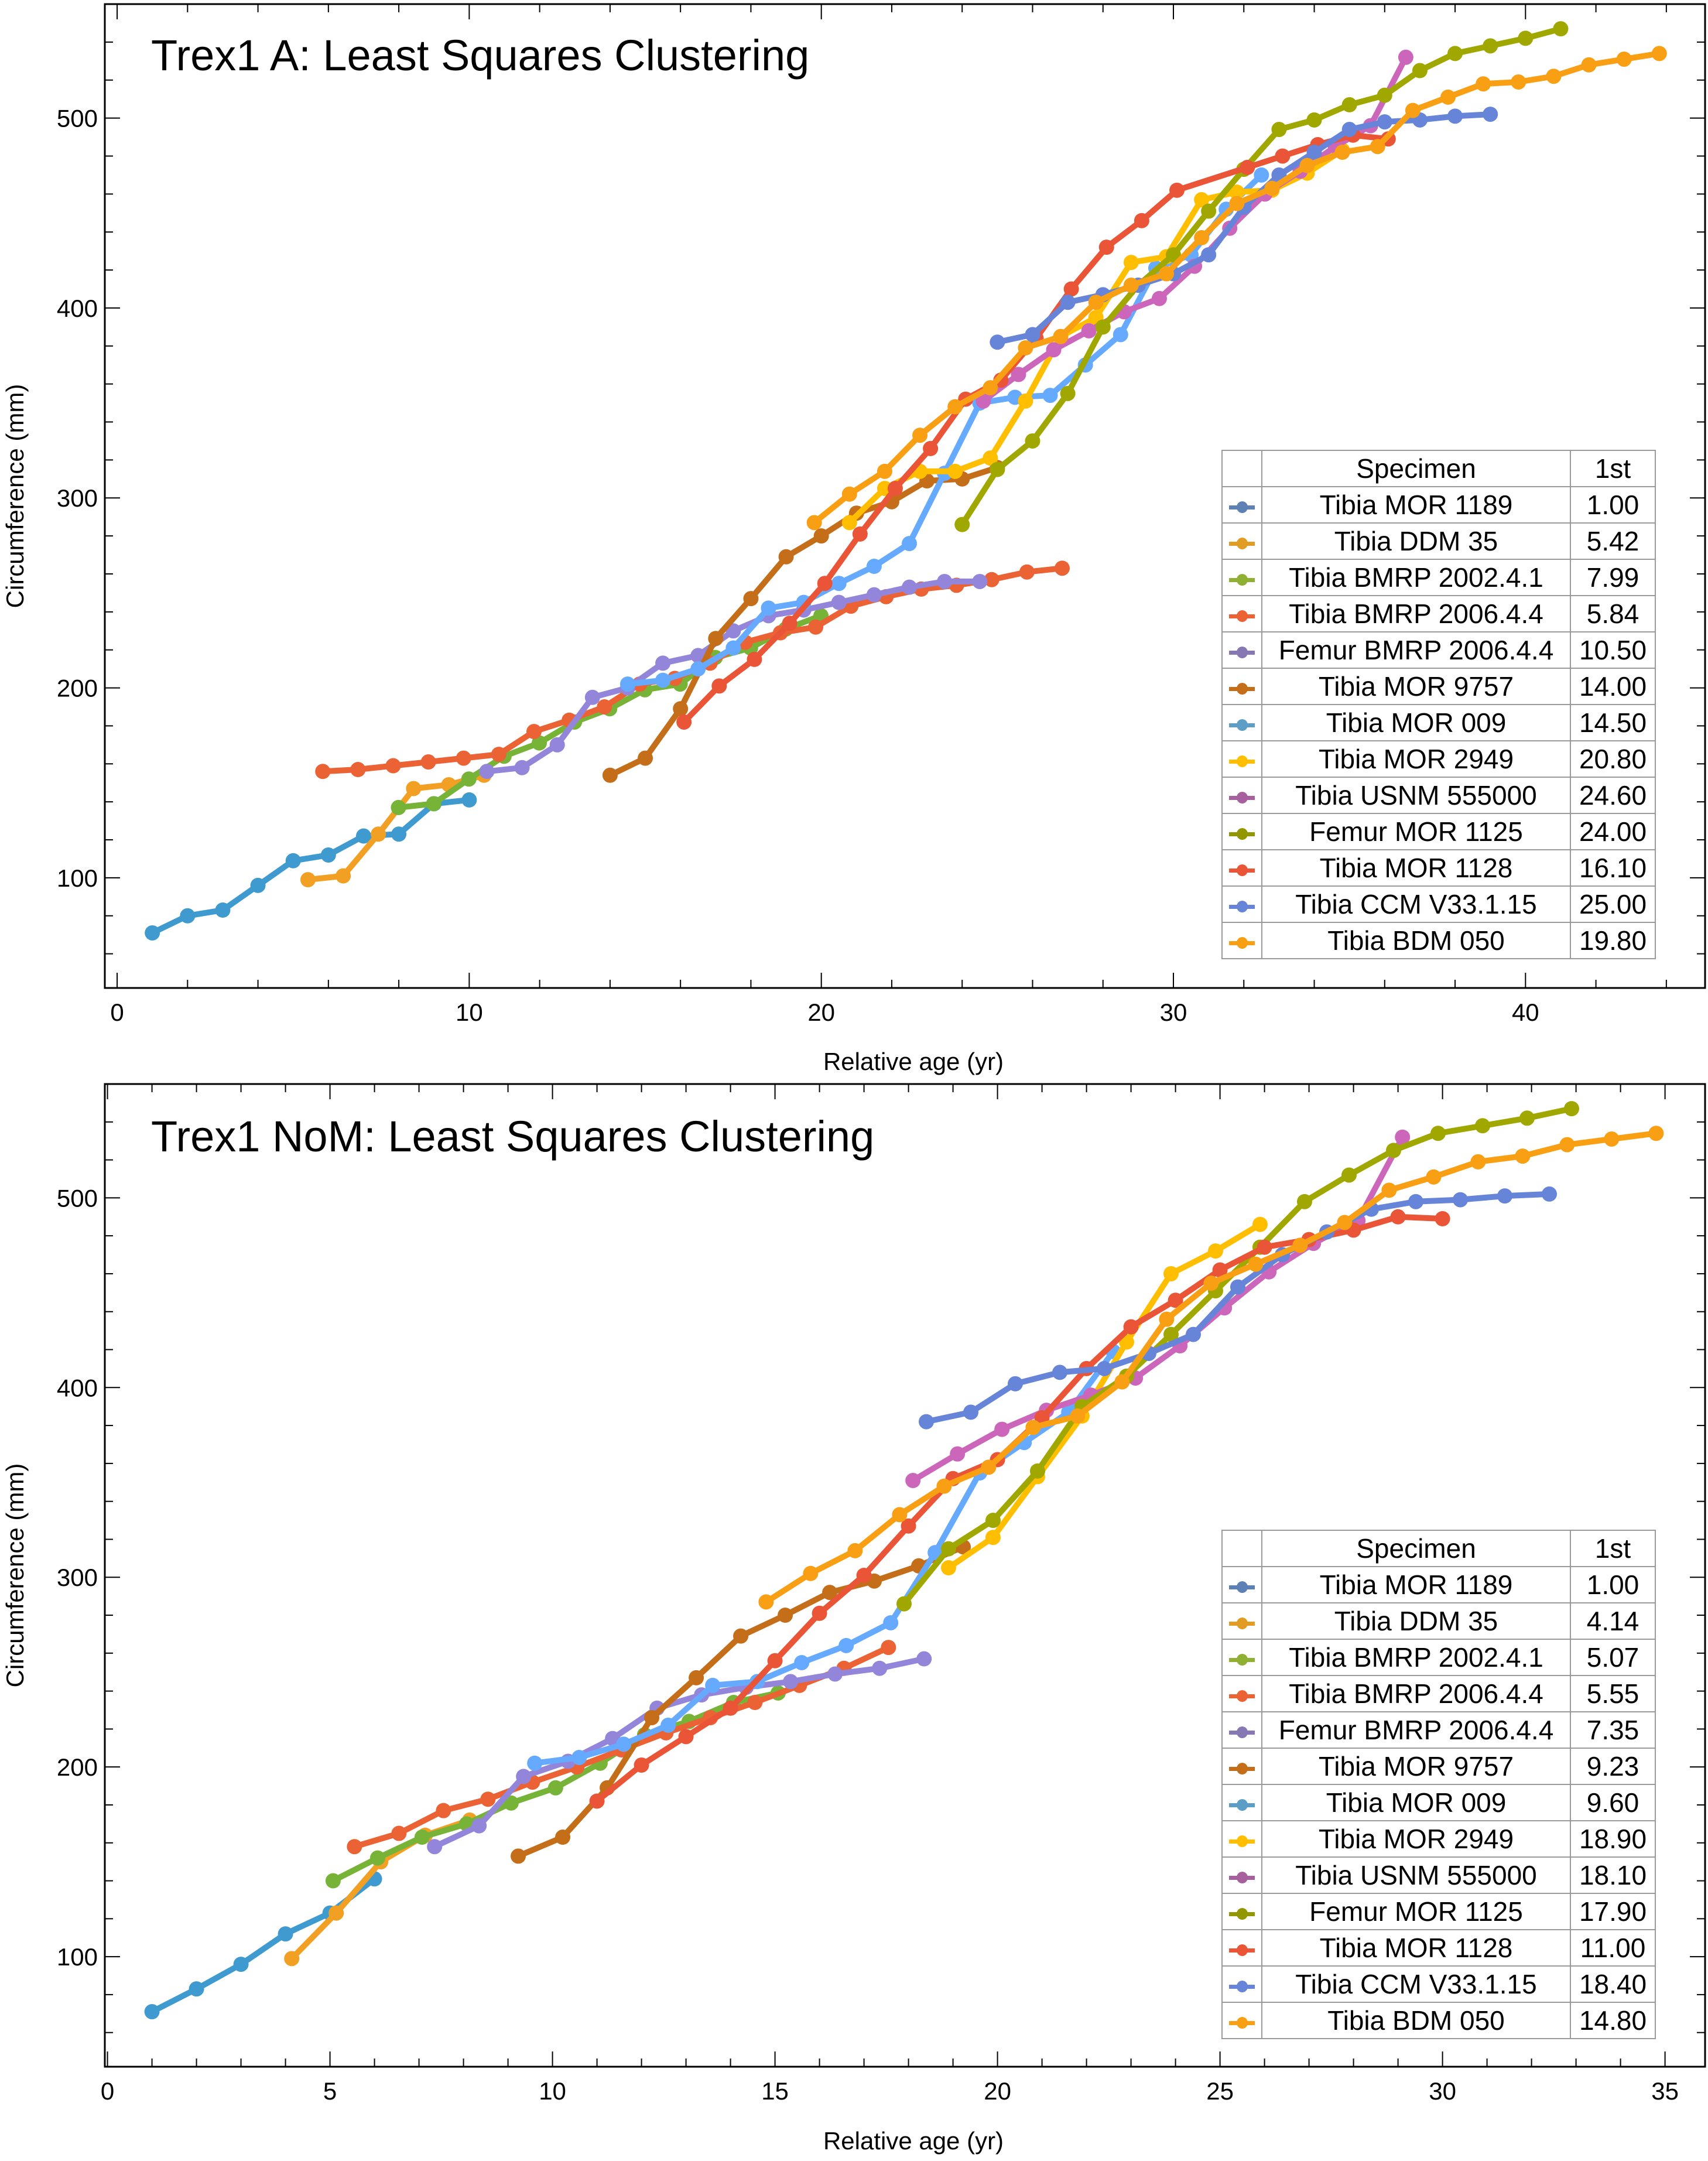 The image size is (1708, 2161). Describe the element at coordinates (77, 1577) in the screenshot. I see `y-tick-label: 300` at that location.